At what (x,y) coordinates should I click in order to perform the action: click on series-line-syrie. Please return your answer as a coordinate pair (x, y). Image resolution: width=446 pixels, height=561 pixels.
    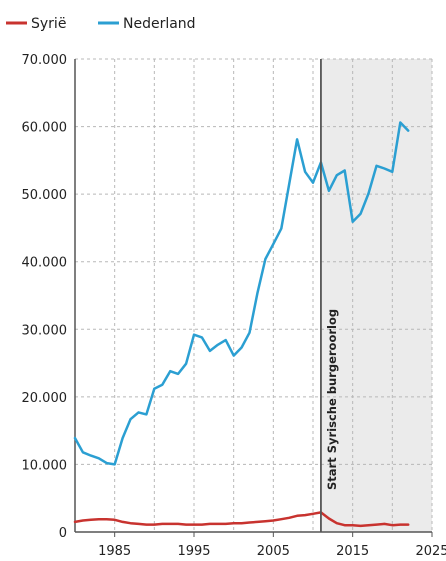
    Looking at the image, I should click on (241, 519).